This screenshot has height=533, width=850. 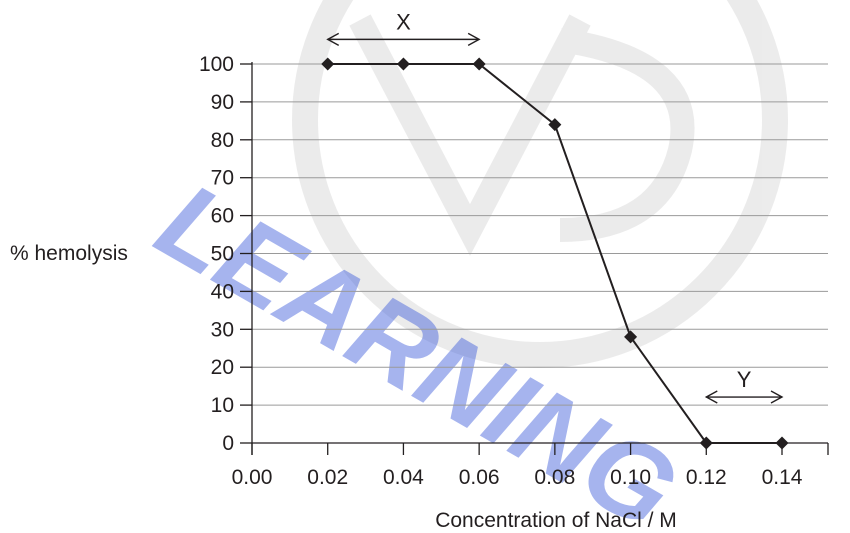 I want to click on y-tick-label: 0, so click(x=228, y=443).